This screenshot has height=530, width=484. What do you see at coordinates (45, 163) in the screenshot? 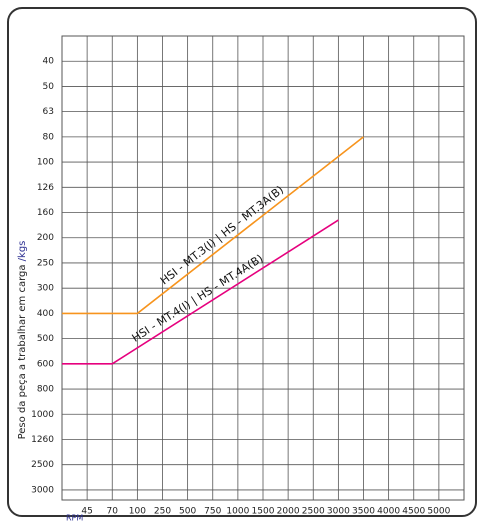
I see `y-tick-label: 100` at bounding box center [45, 163].